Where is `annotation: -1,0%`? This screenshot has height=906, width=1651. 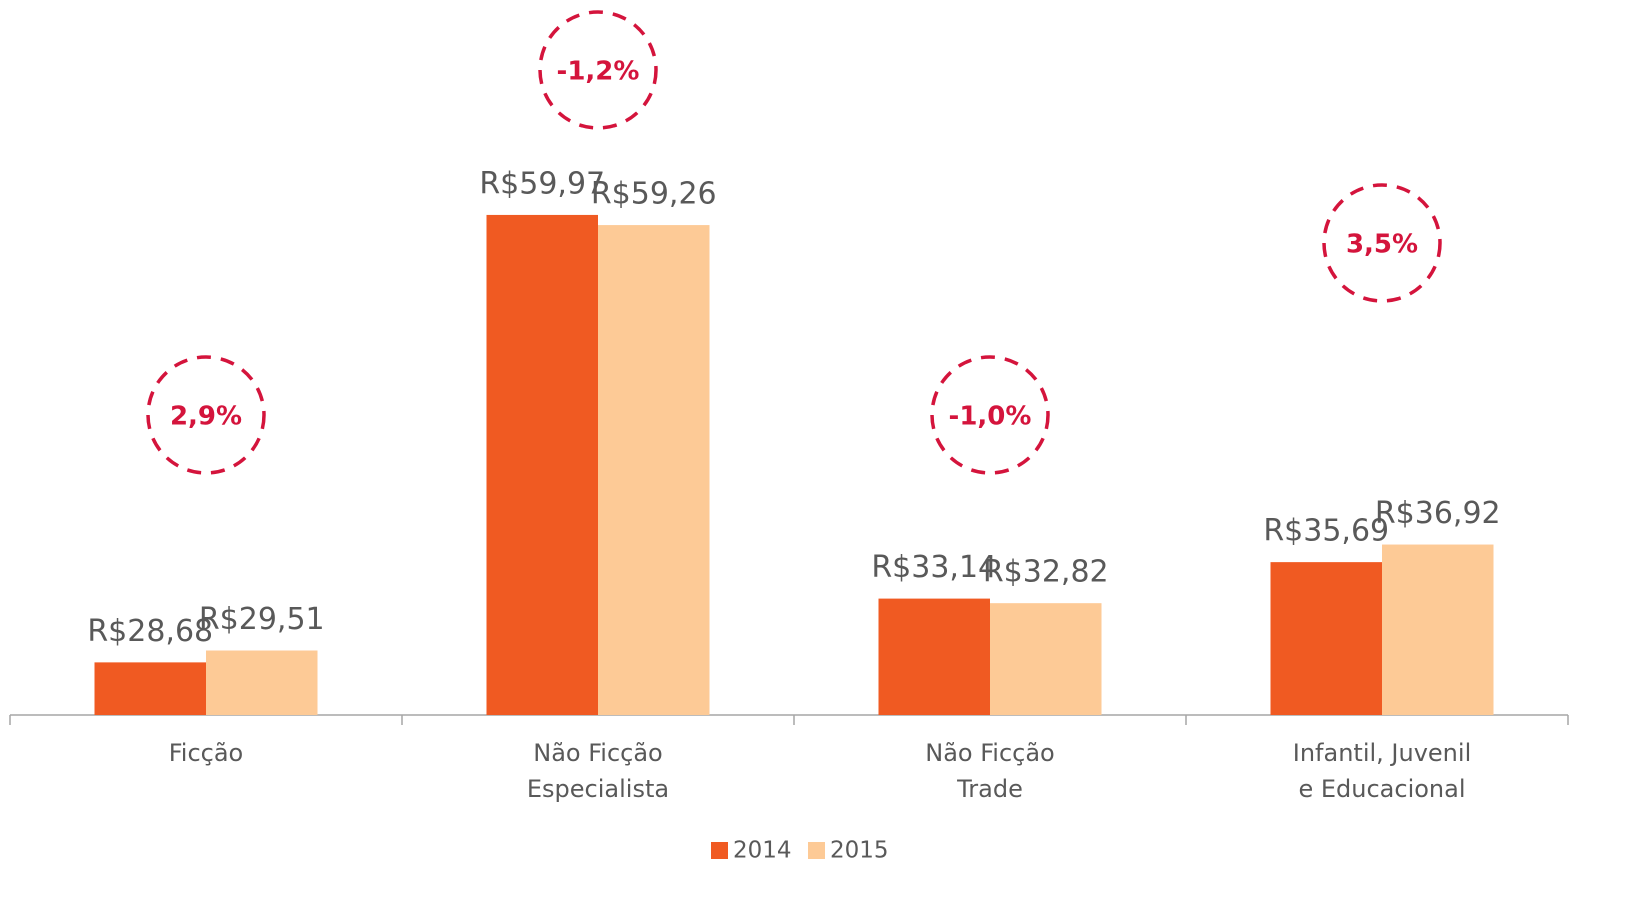
annotation: -1,0% is located at coordinates (990, 417).